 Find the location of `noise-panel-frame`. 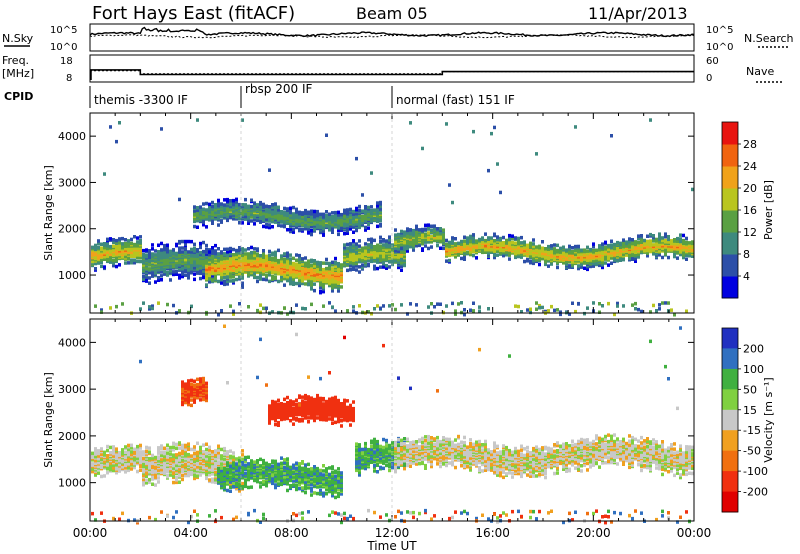

noise-panel-frame is located at coordinates (392, 37).